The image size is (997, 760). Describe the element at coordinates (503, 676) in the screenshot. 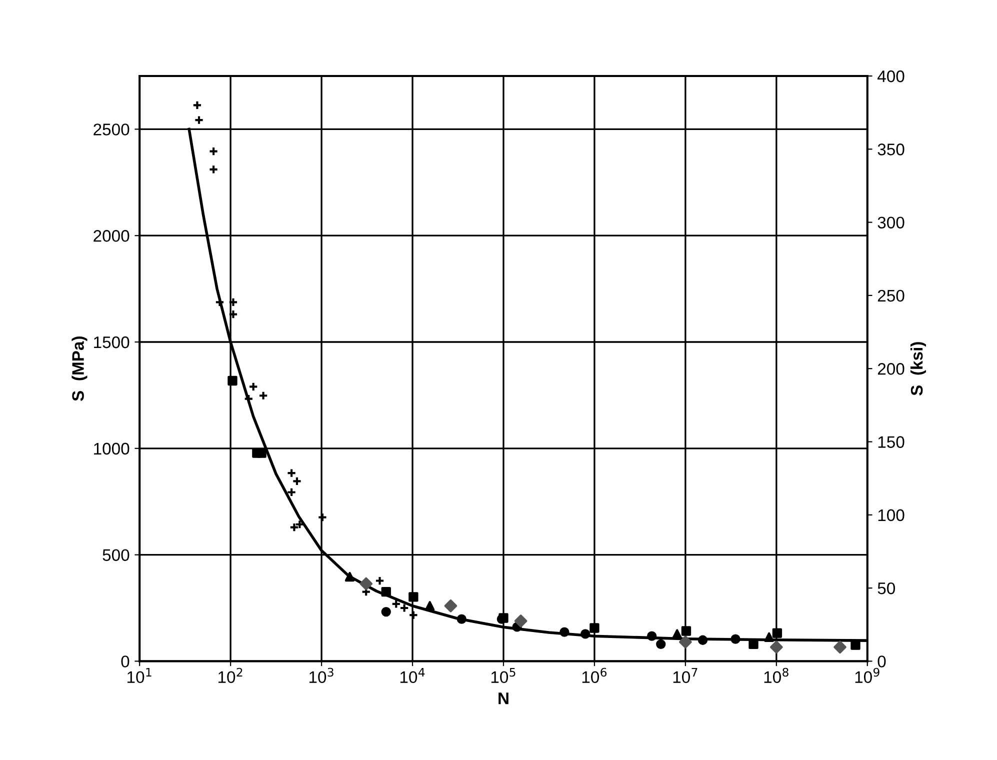

I see `x-tick-label: 10$^{5}$` at that location.